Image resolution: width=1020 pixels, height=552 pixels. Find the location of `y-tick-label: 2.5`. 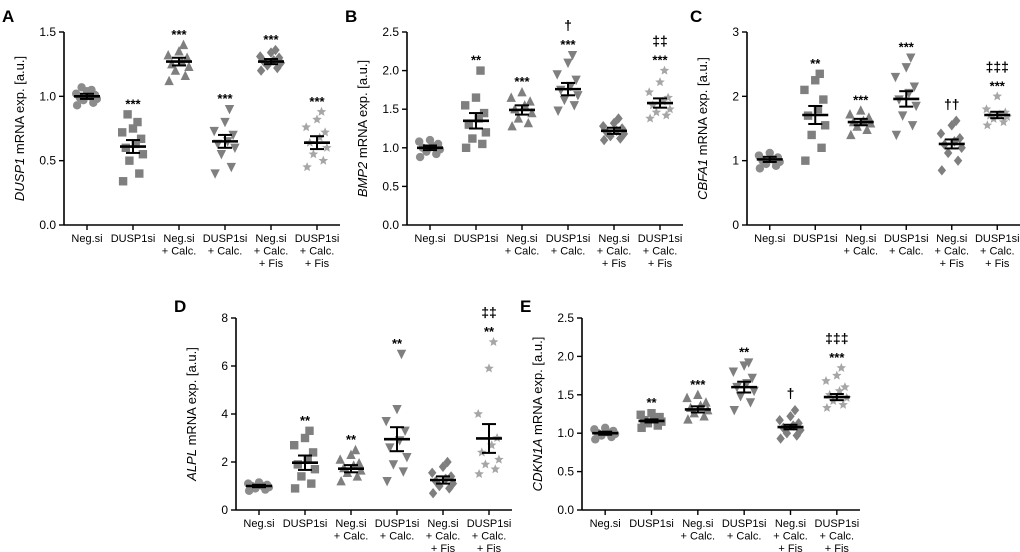

y-tick-label: 2.5 is located at coordinates (390, 32).